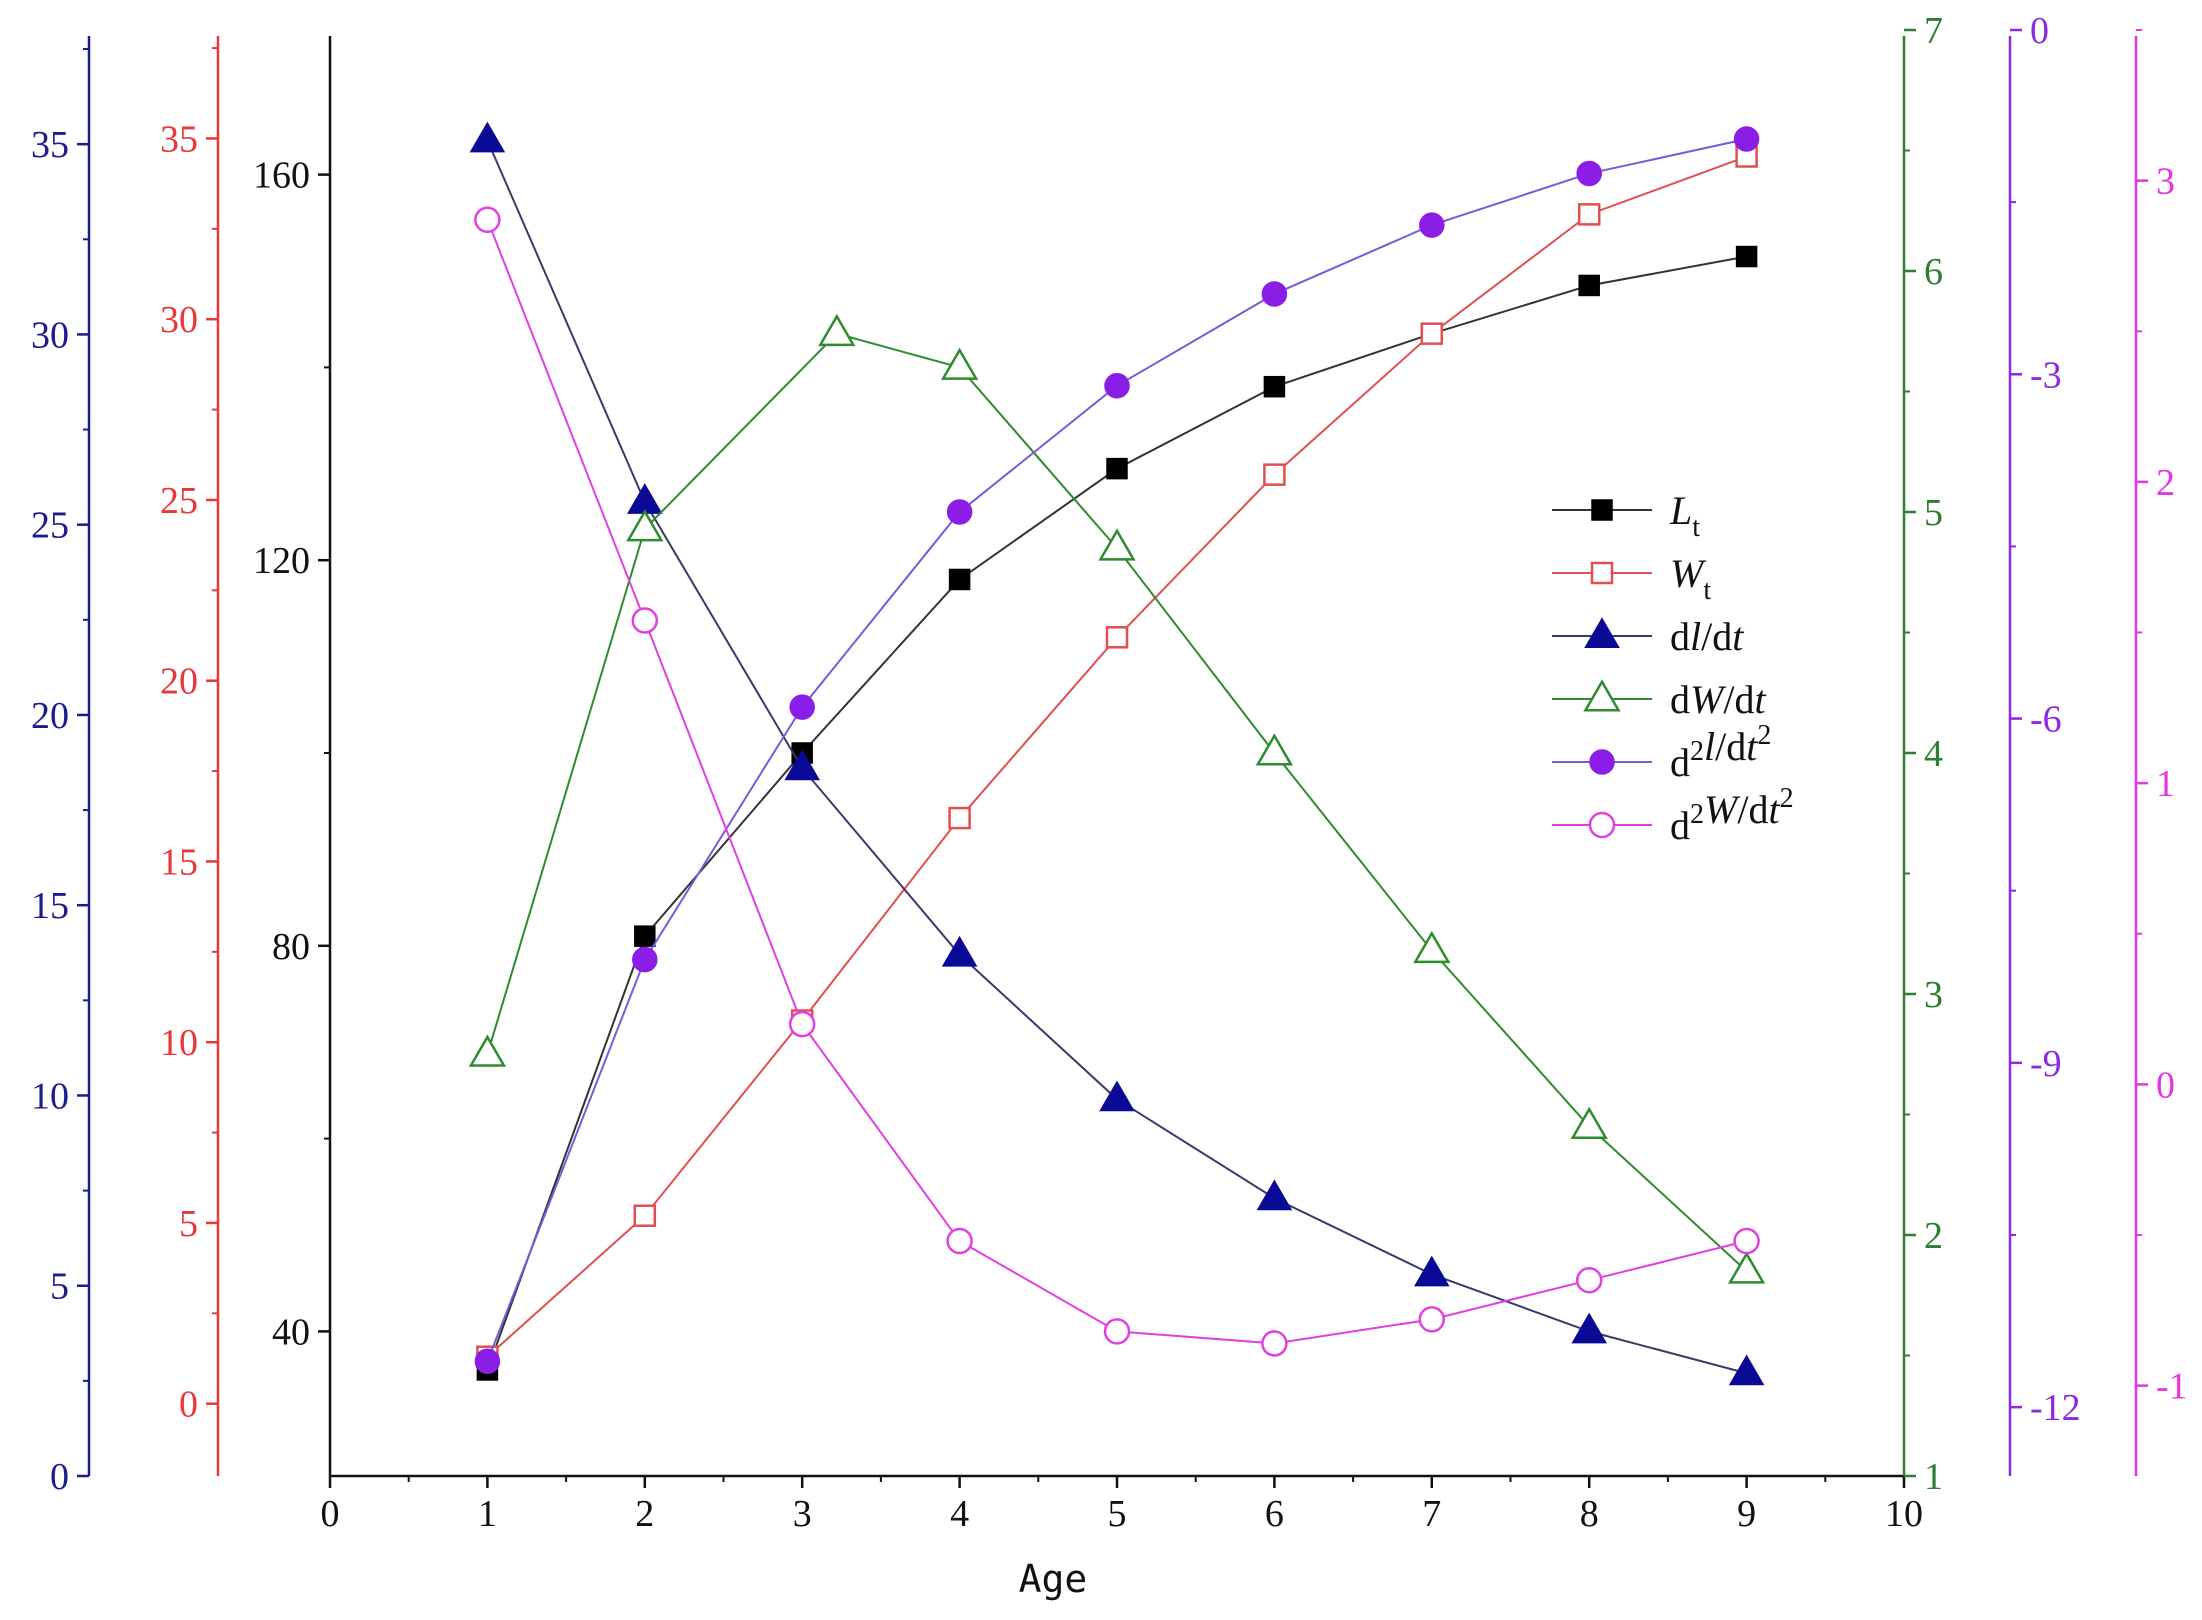  I want to click on legend-label: dl/dt, so click(1707, 636).